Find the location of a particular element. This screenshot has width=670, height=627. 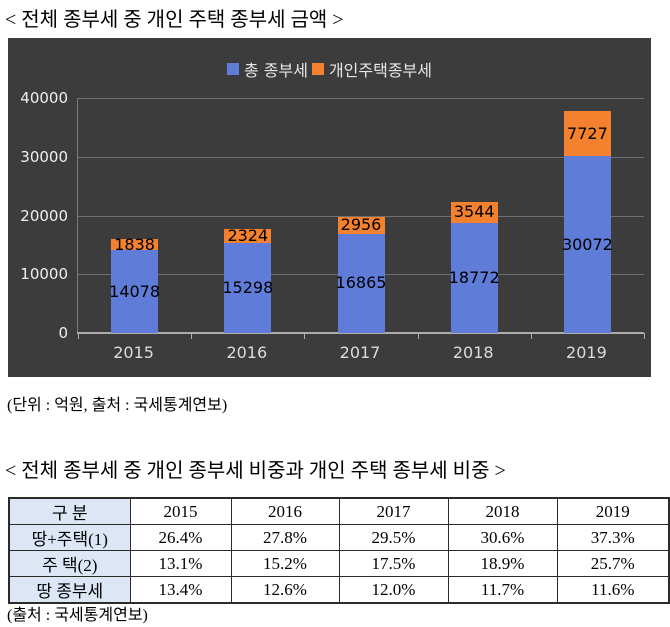

table-source-note: (출처 : 국세통계연보) is located at coordinates (77, 615).